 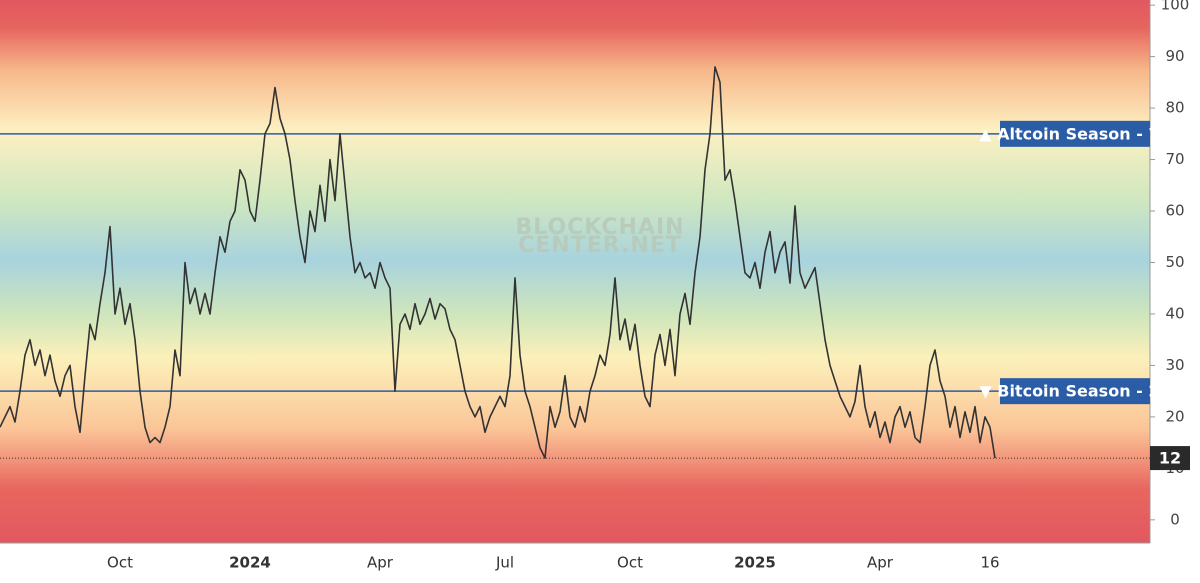 I want to click on y-tick-label: 20, so click(x=1174, y=416).